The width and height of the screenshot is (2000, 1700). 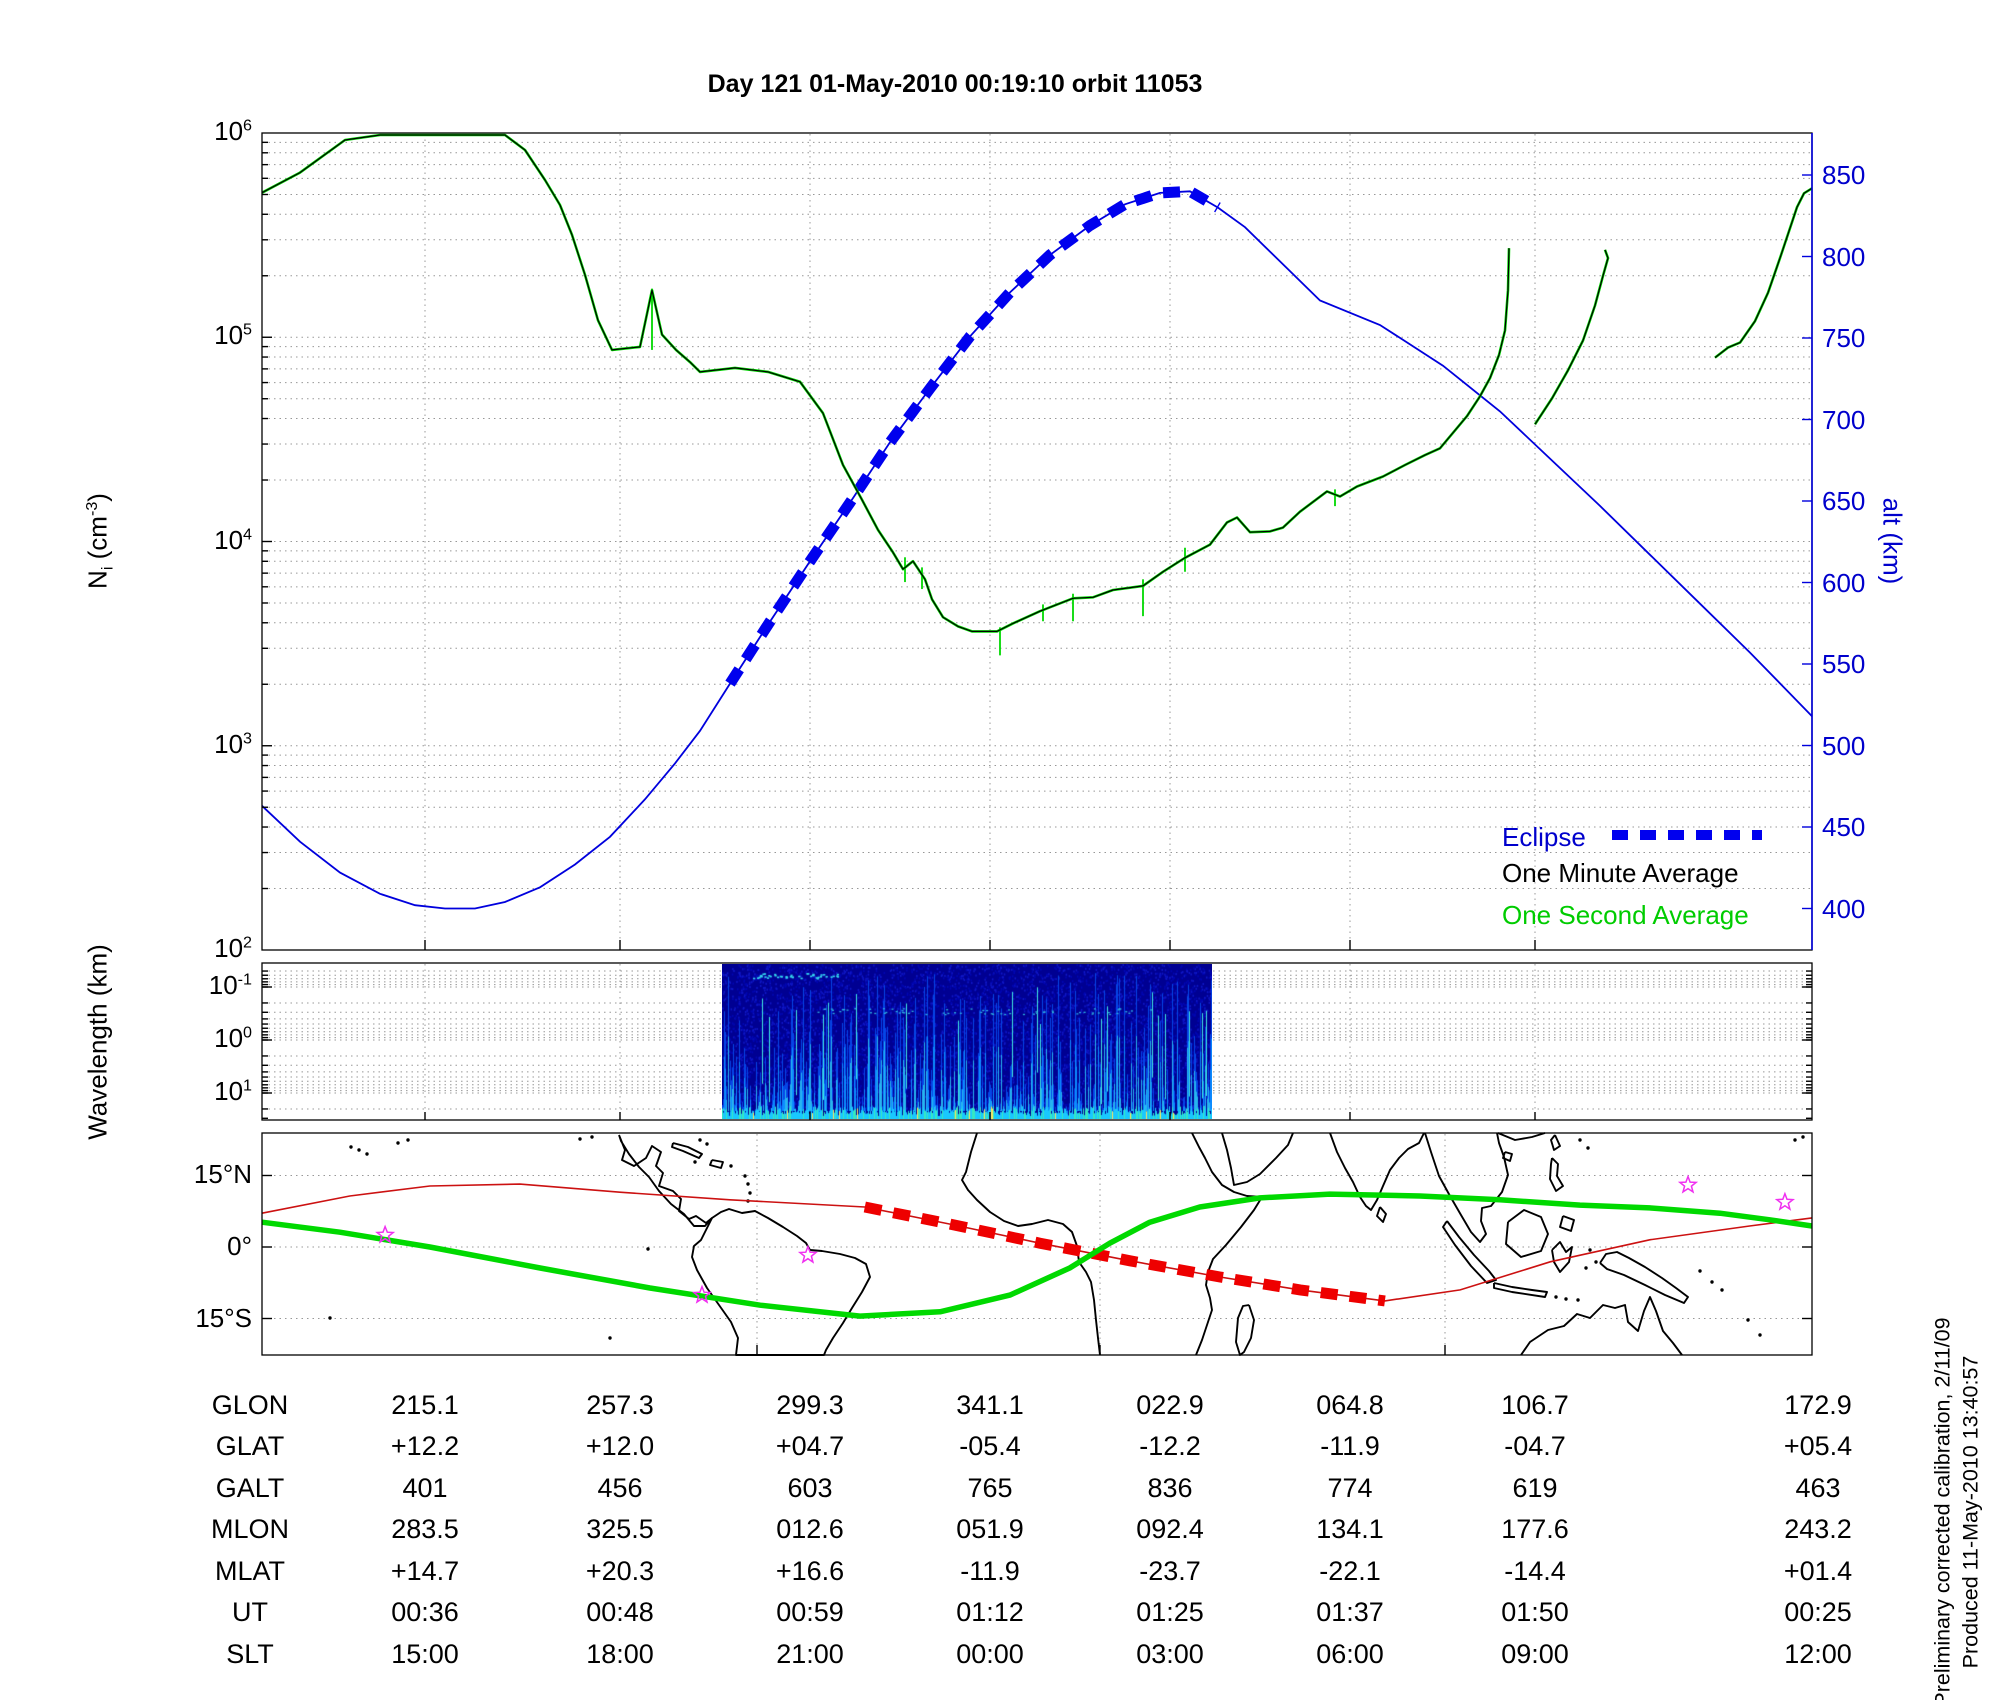 What do you see at coordinates (810, 1529) in the screenshot?
I see `table-cell-mlon-3: 012.6` at bounding box center [810, 1529].